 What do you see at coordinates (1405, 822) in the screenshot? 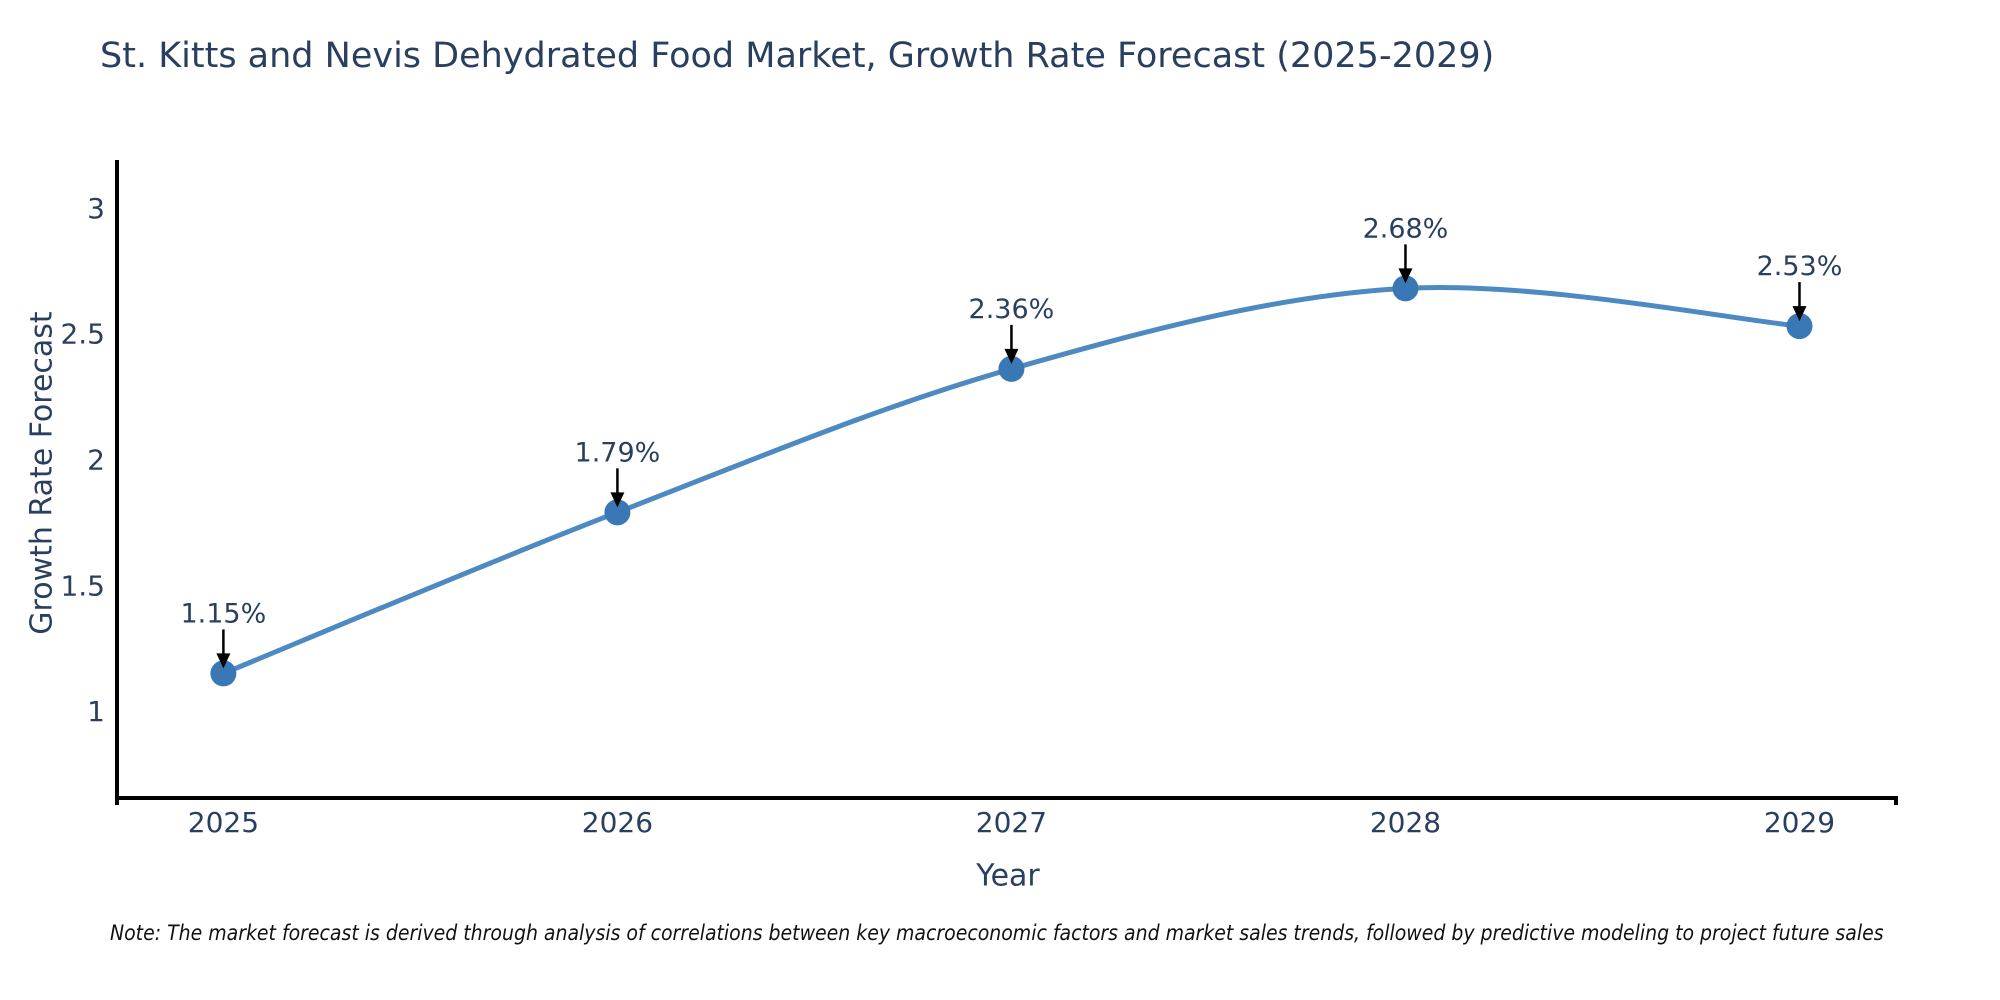
I see `x-tick-label: 2028` at bounding box center [1405, 822].